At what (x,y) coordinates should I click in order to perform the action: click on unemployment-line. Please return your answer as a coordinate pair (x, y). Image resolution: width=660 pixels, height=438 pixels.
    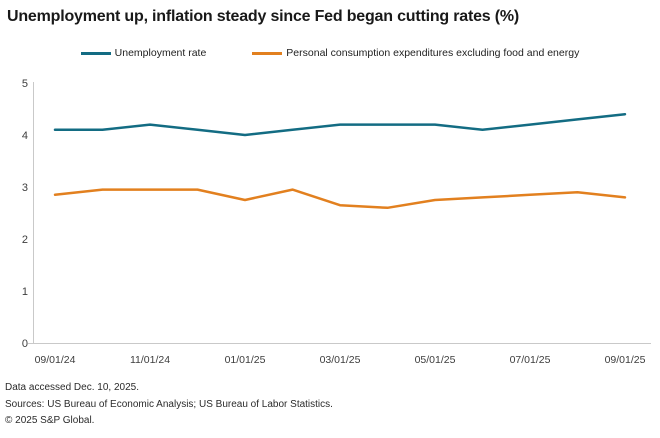
    Looking at the image, I should click on (340, 124).